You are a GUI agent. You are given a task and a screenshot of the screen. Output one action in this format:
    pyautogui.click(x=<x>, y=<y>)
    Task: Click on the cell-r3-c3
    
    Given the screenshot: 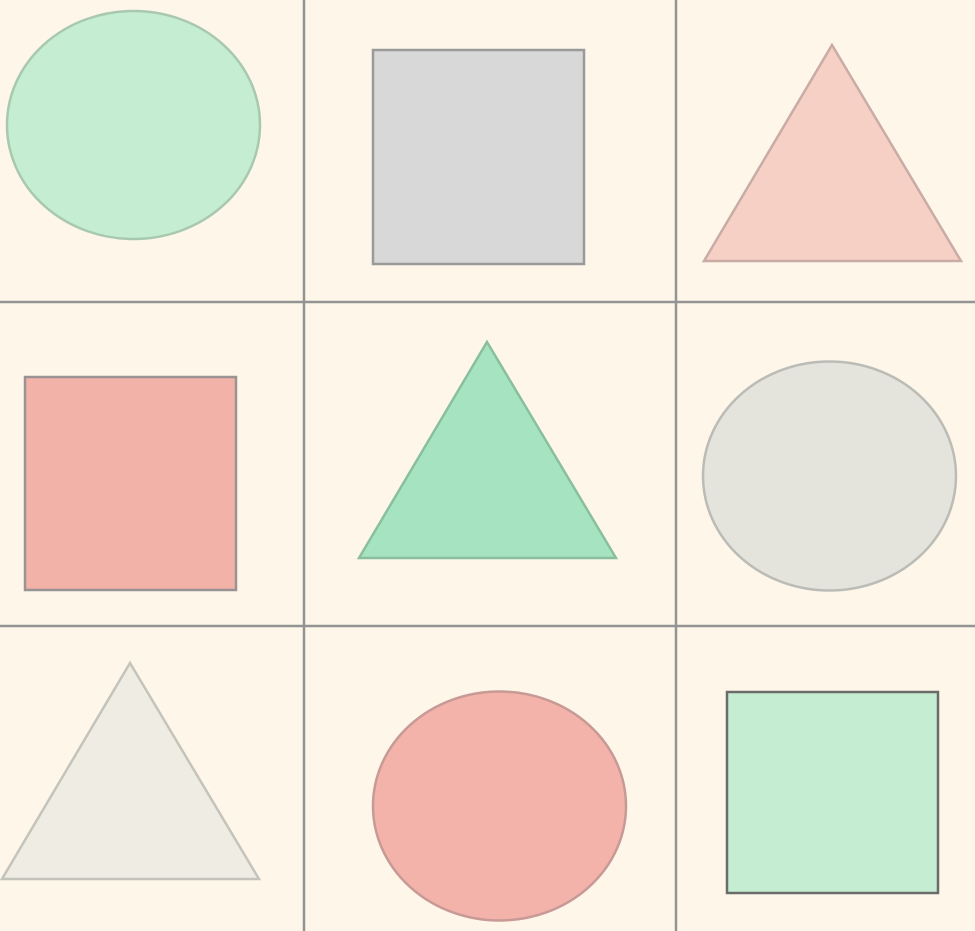 What is the action you would take?
    pyautogui.click(x=832, y=792)
    